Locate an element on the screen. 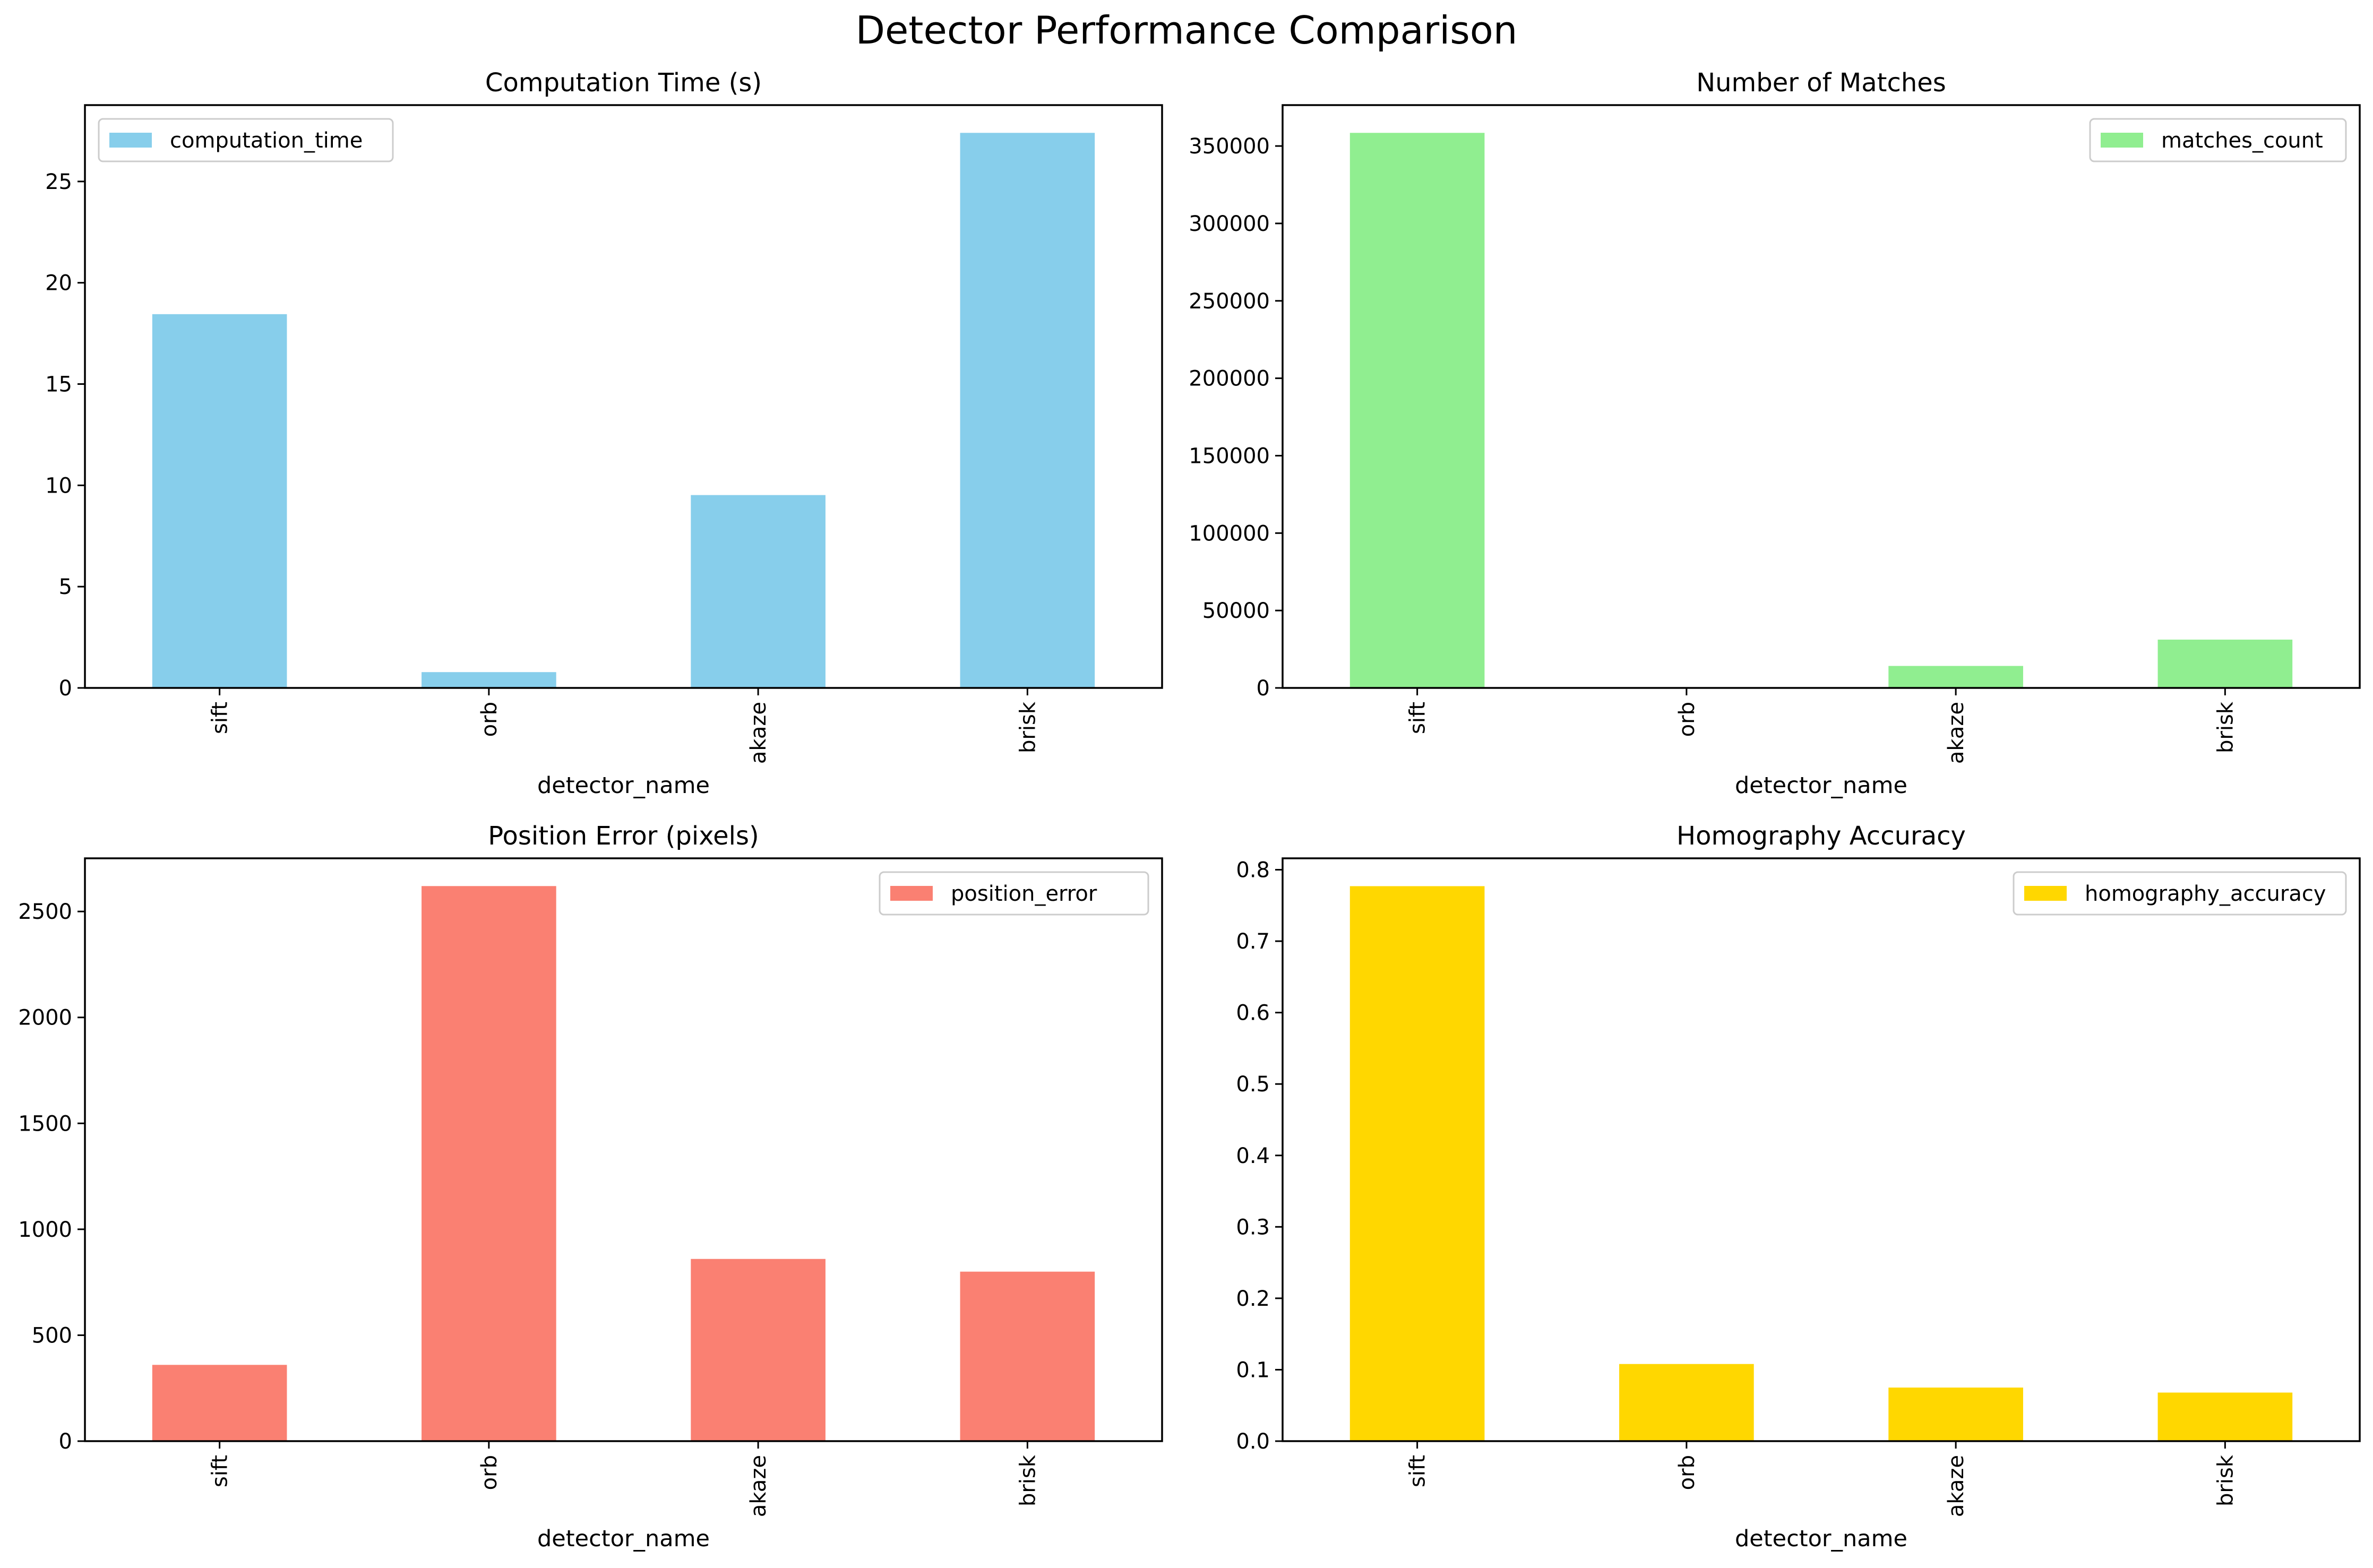  chart-4-ytick-label: 0.5 is located at coordinates (1253, 1085).